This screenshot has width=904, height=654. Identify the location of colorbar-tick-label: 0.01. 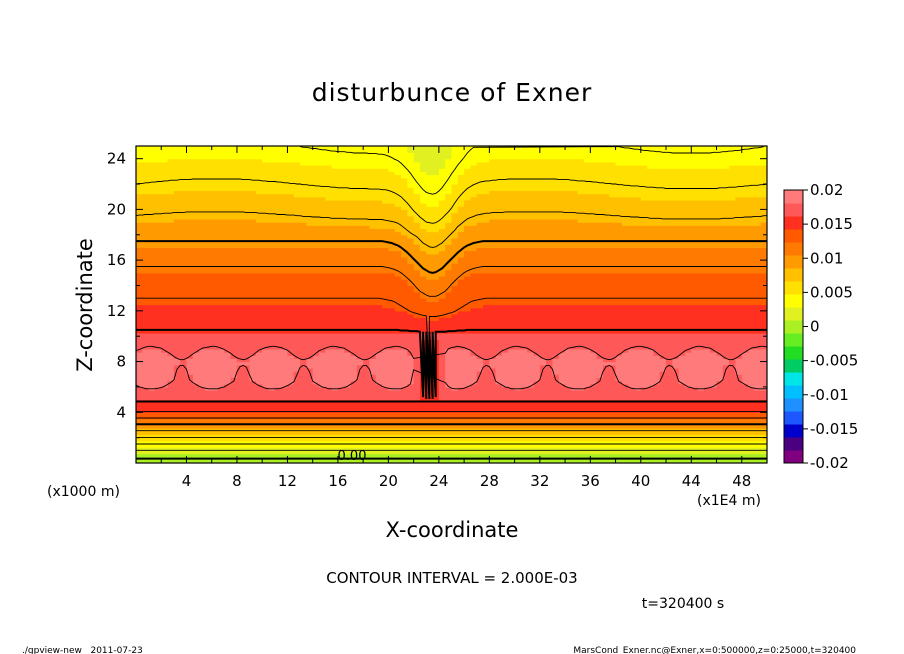
(826, 258).